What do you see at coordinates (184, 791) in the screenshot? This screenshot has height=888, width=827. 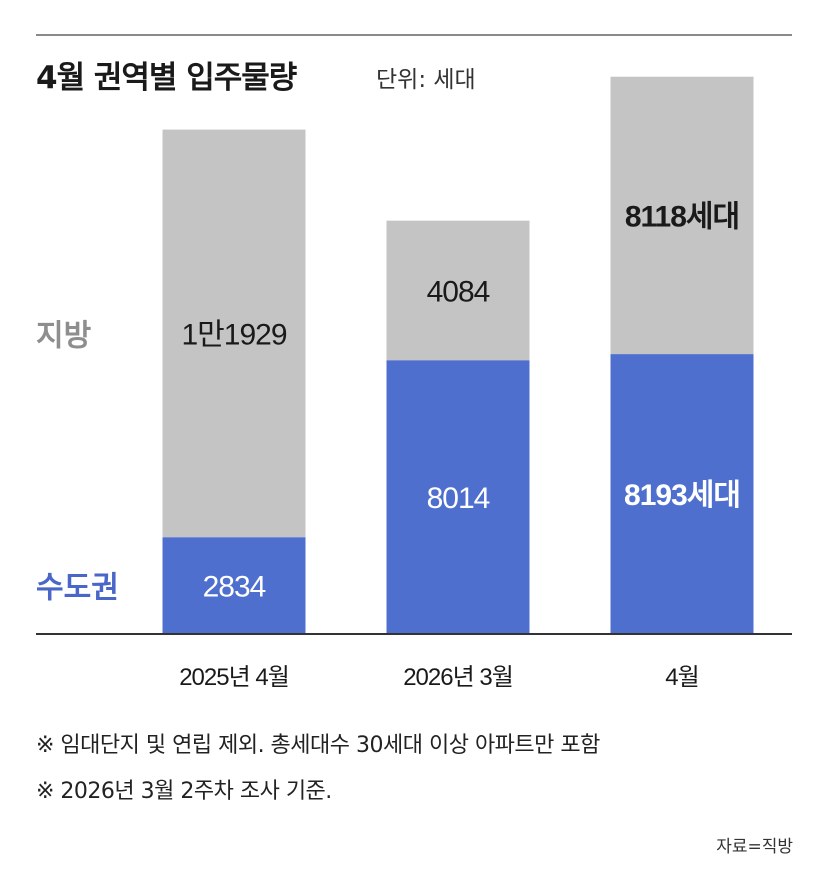 I see `footnote-survey-date: ※ 2026년 3월 2주차 조사 기준.` at bounding box center [184, 791].